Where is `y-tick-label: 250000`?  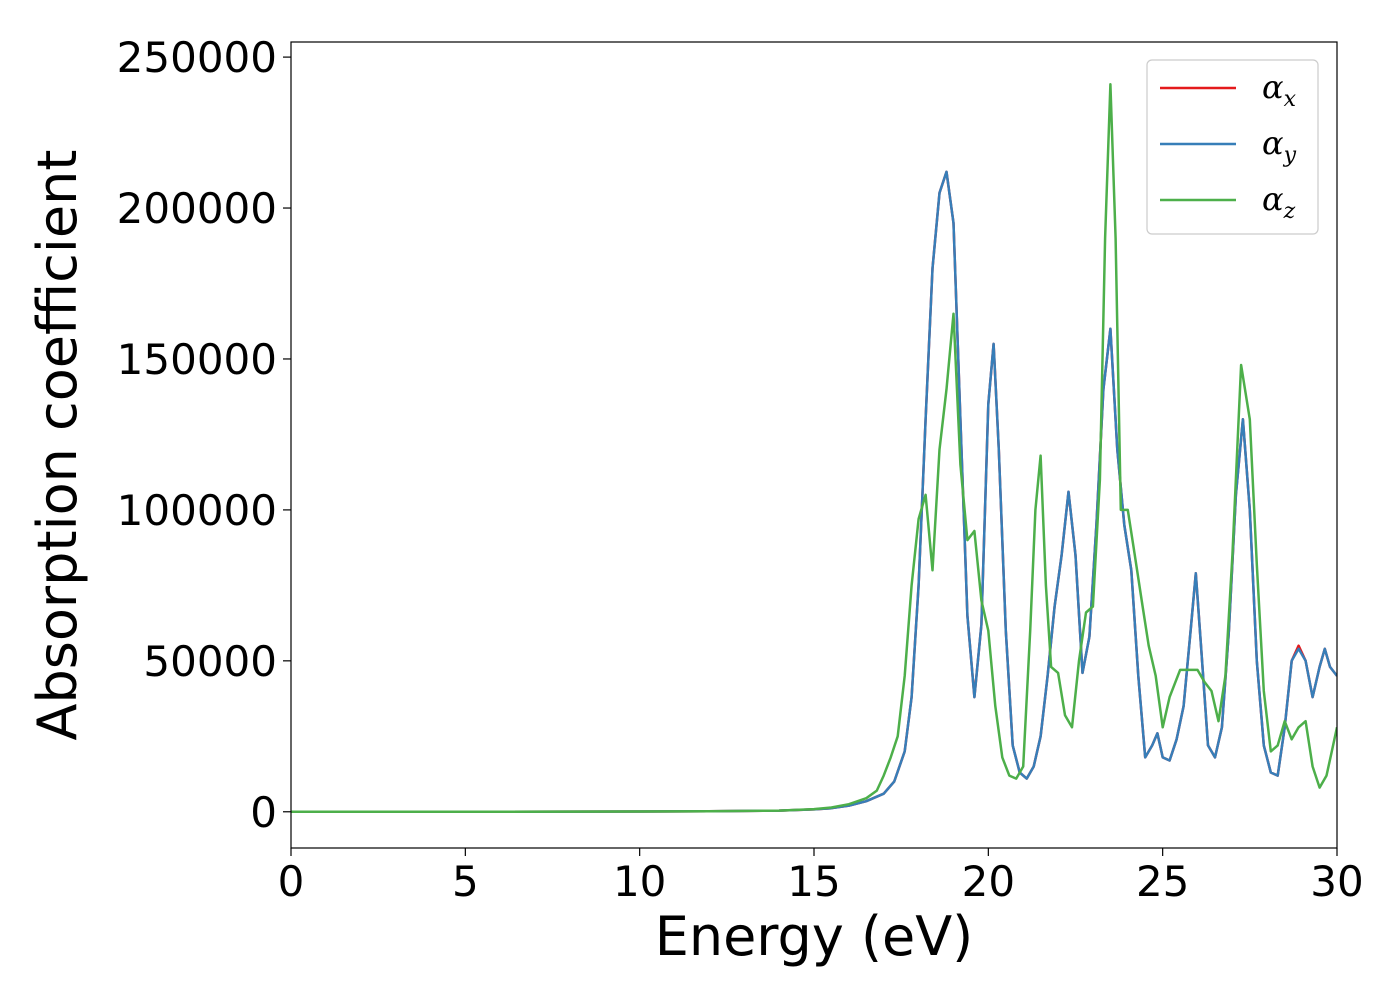
y-tick-label: 250000 is located at coordinates (197, 57).